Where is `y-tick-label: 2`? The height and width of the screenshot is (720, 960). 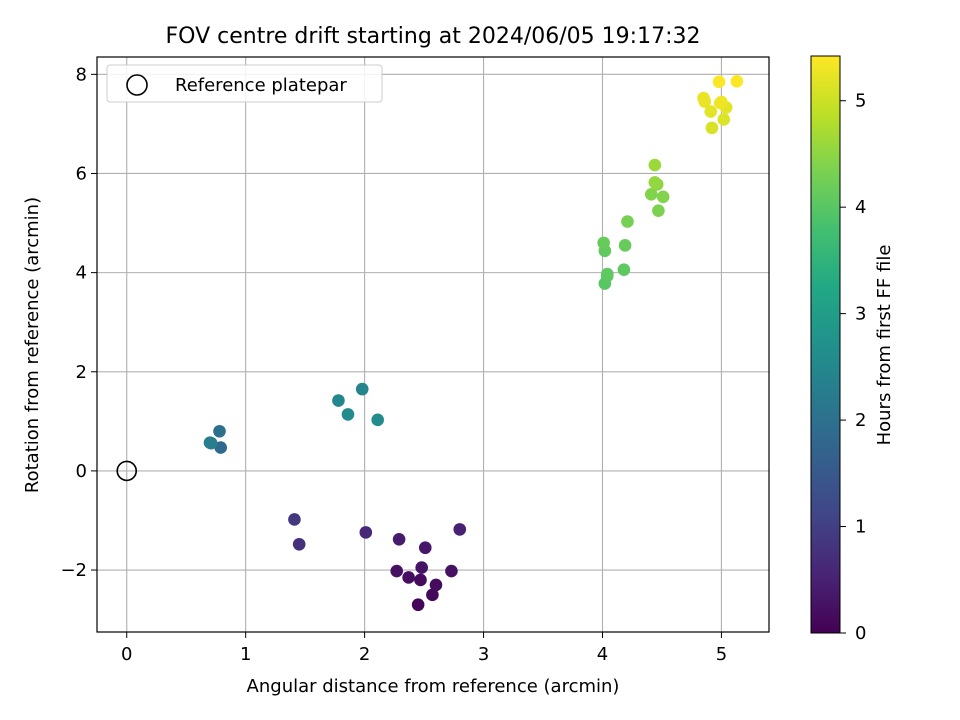
y-tick-label: 2 is located at coordinates (81, 372).